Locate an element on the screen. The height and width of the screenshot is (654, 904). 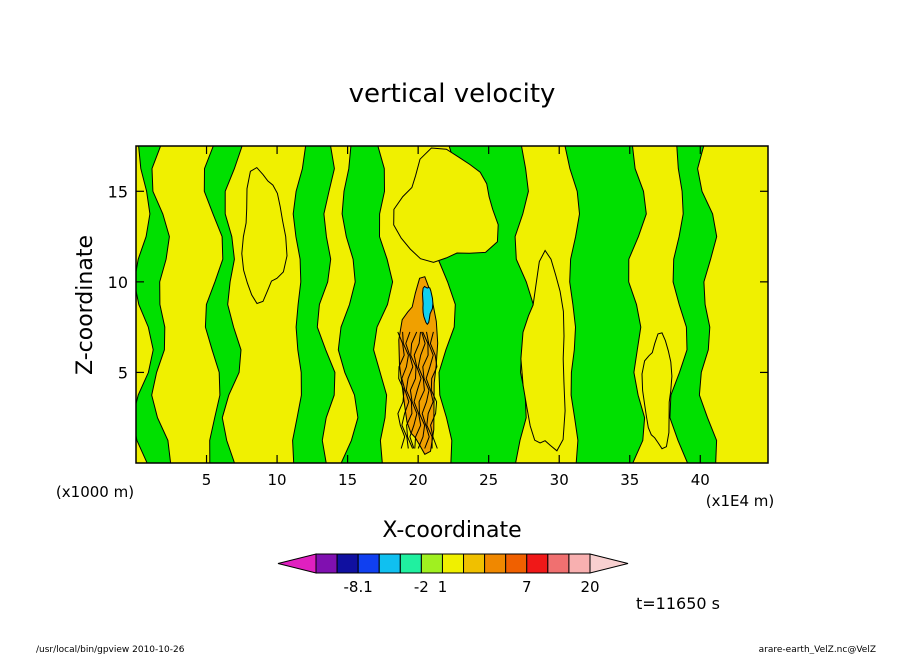
x-tick-label: 30 is located at coordinates (559, 480).